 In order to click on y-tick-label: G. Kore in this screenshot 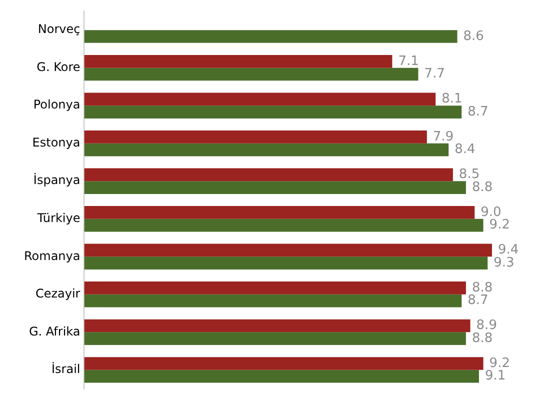, I will do `click(58, 67)`.